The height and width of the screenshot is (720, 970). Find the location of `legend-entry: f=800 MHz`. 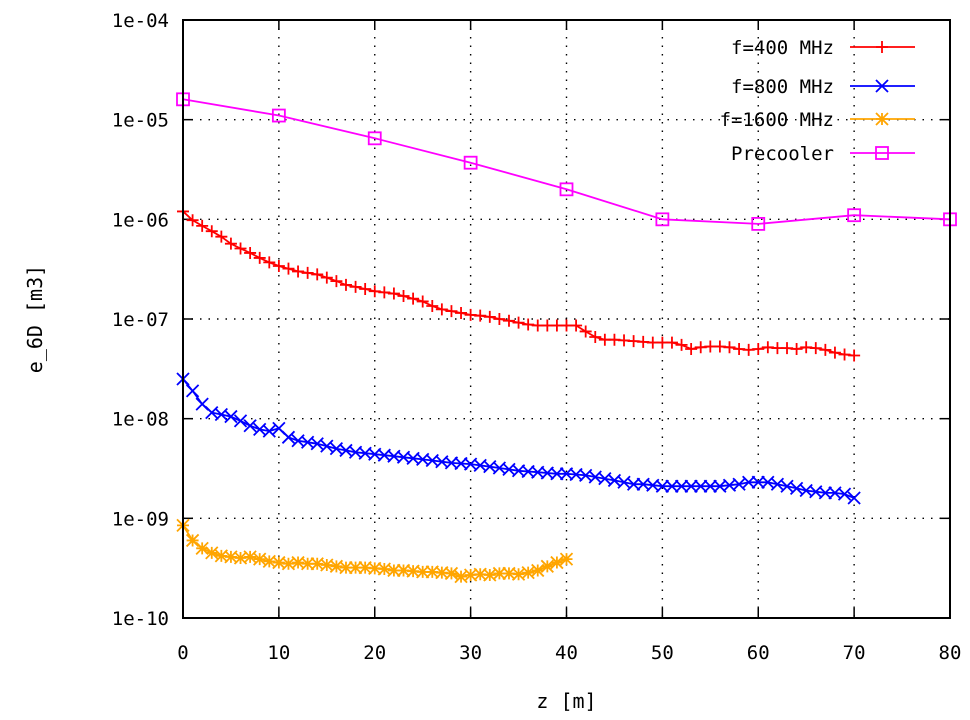

legend-entry: f=800 MHz is located at coordinates (823, 87).